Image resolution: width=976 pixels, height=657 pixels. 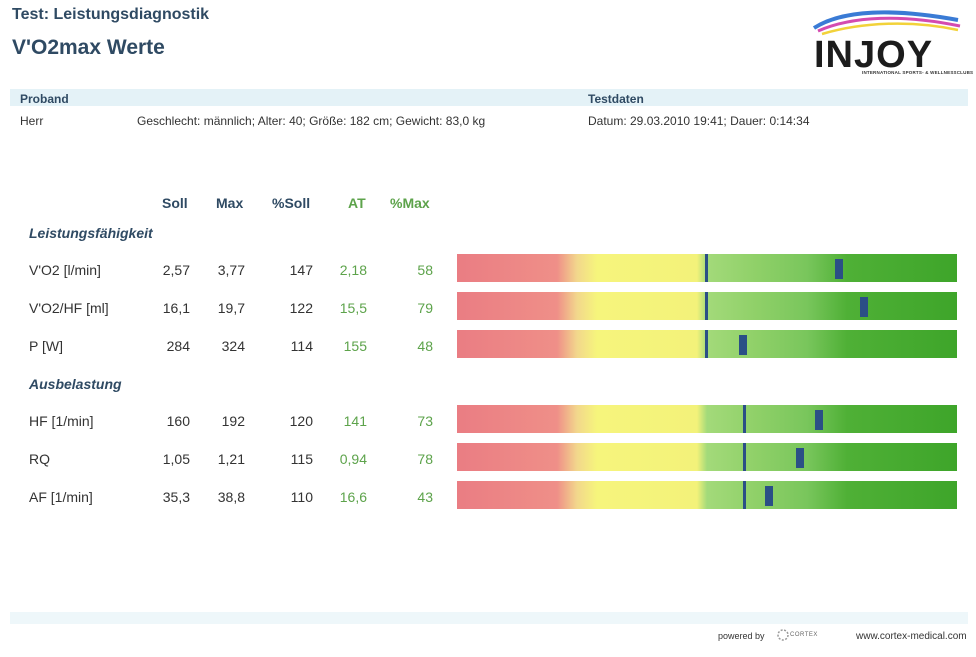 What do you see at coordinates (176, 459) in the screenshot?
I see `value-soll: 1,05` at bounding box center [176, 459].